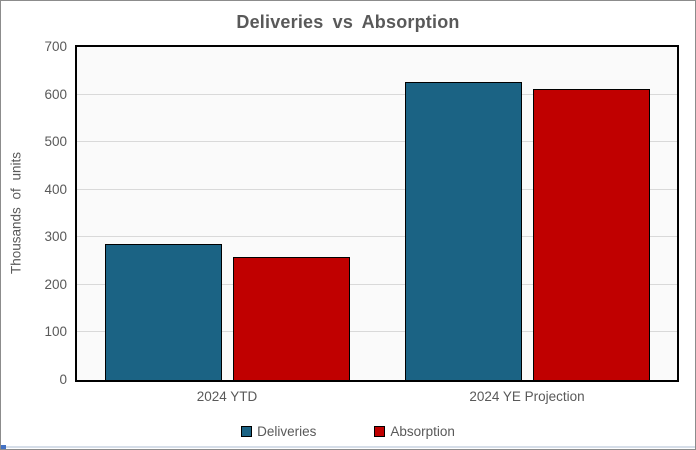  I want to click on legend-item-absorption: Absorption, so click(414, 431).